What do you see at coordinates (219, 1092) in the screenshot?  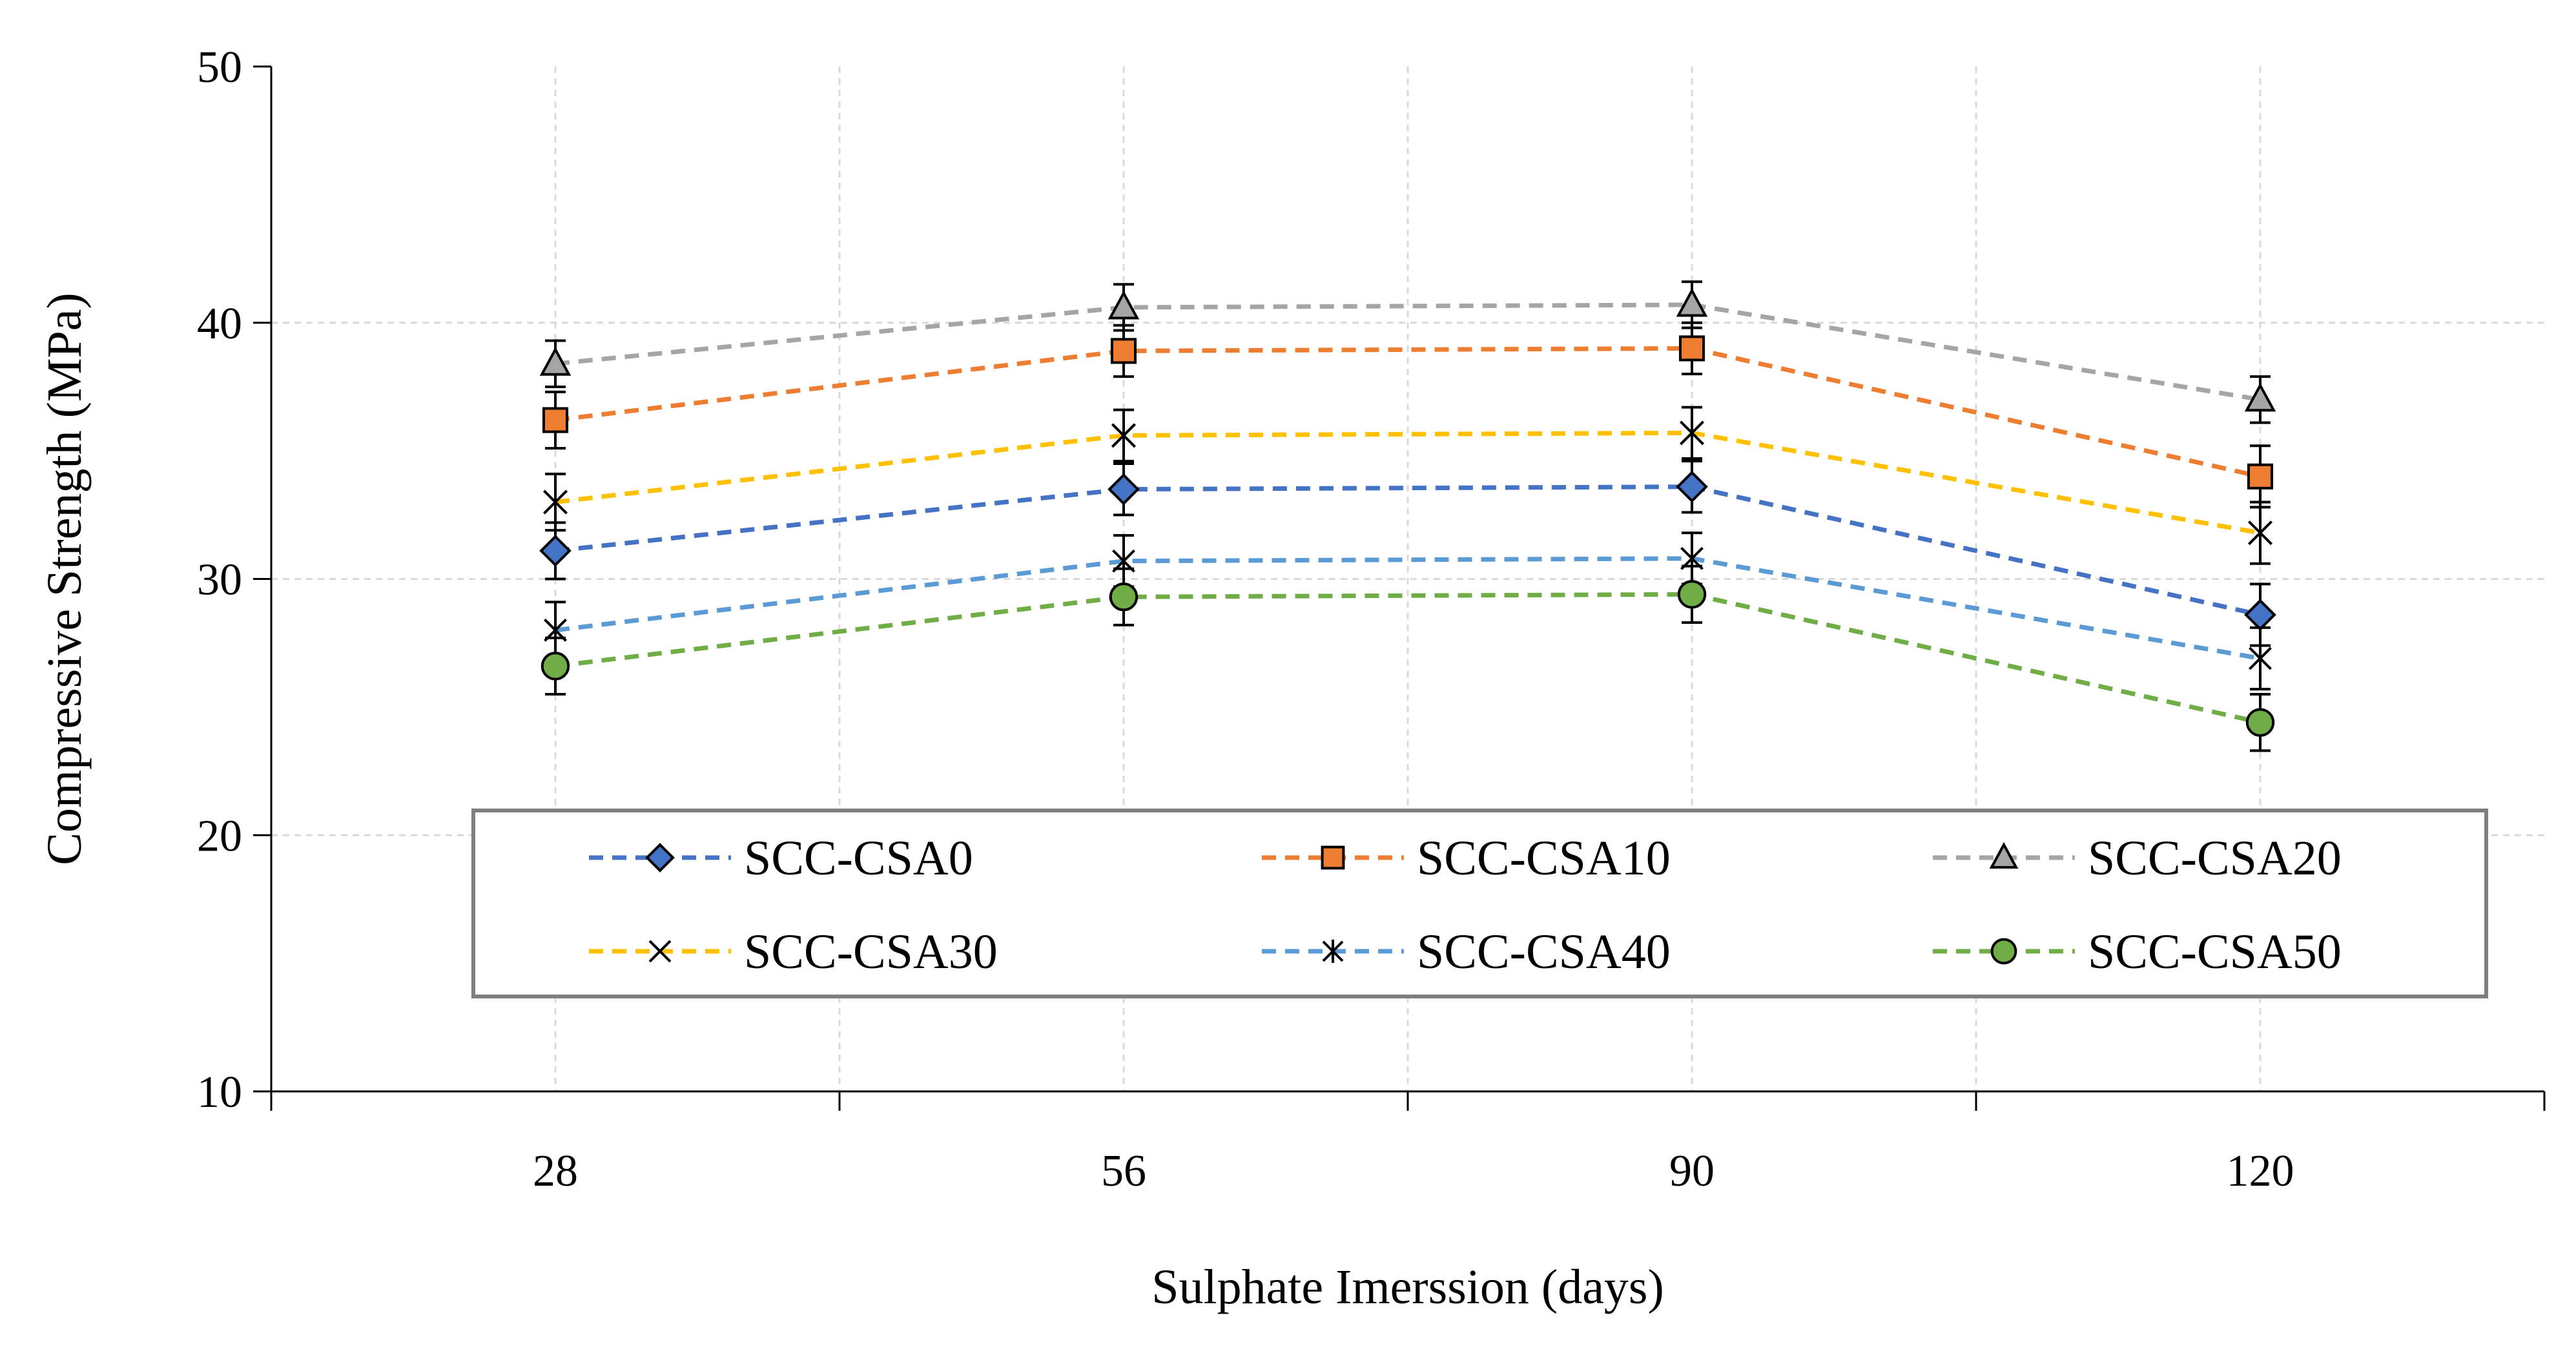 I see `y-tick-label: 10` at bounding box center [219, 1092].